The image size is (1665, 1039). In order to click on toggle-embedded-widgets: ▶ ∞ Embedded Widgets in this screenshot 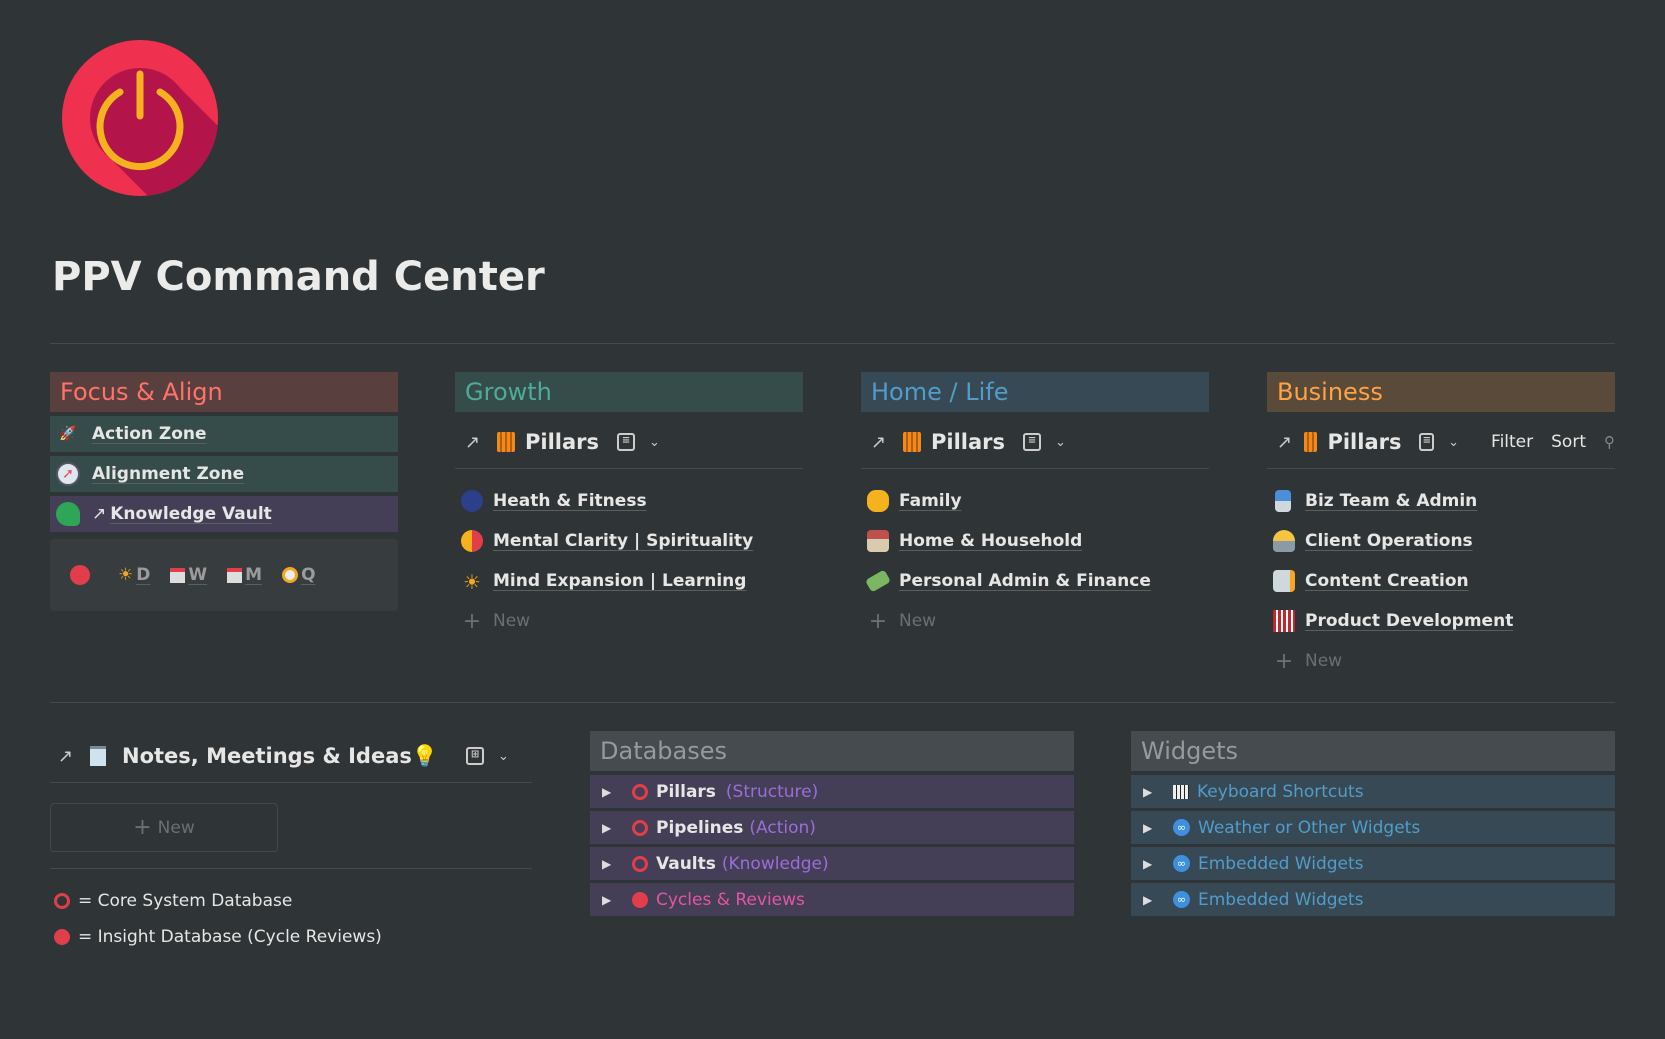, I will do `click(1373, 863)`.